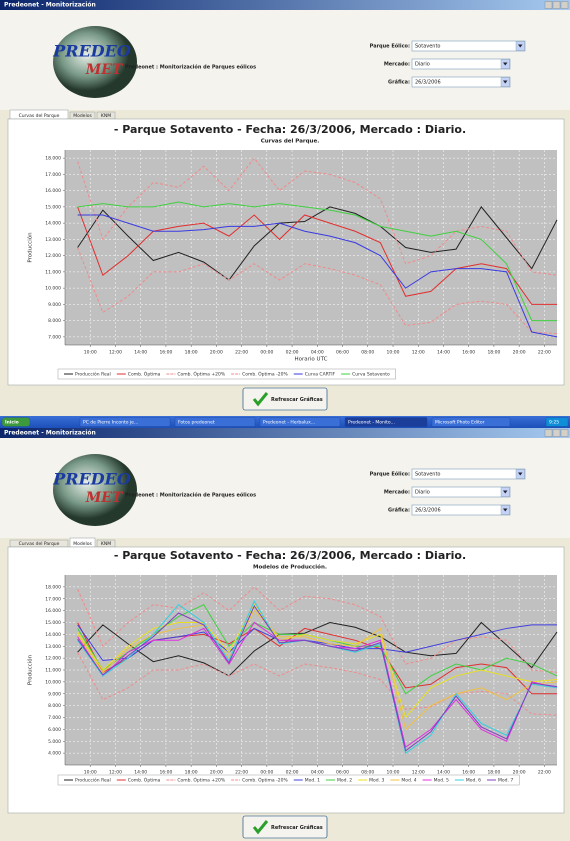  I want to click on legend-label: Mod. 5, so click(441, 781).